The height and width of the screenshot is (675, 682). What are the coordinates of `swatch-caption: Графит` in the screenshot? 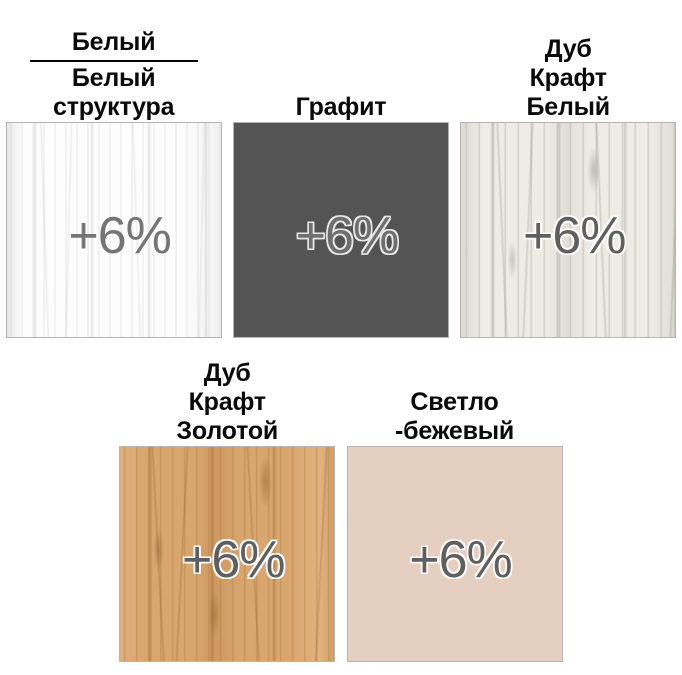 It's located at (340, 74).